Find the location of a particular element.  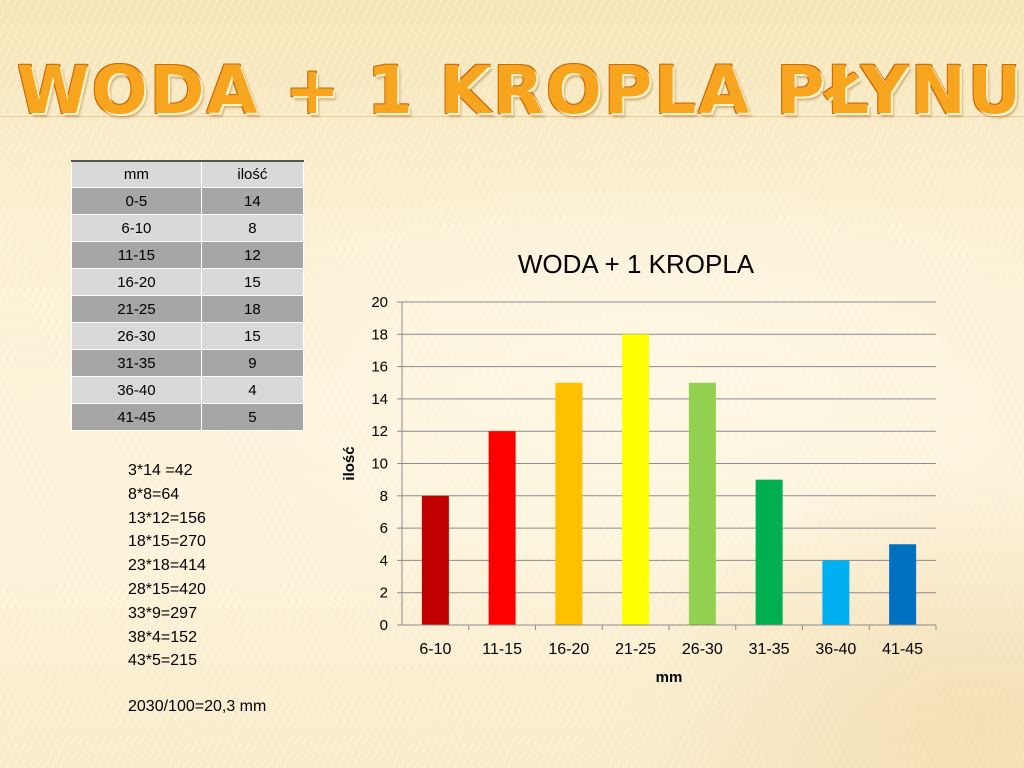

calculation-line: 18*15=270 is located at coordinates (167, 542).